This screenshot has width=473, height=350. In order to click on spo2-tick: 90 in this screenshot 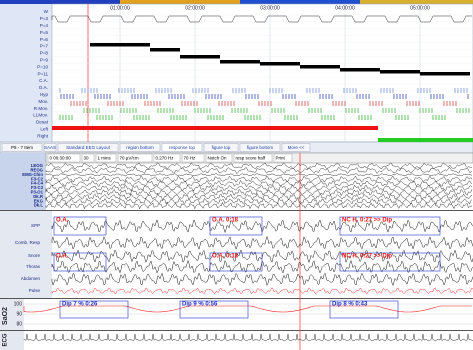, I will do `click(19, 314)`.